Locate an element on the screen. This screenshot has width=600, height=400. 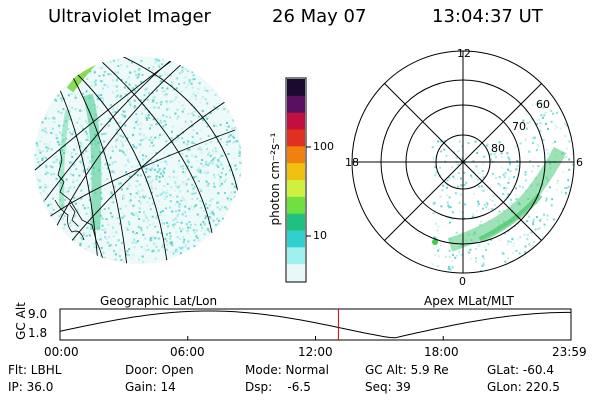
info-ip: IP: 36.0 is located at coordinates (31, 387).